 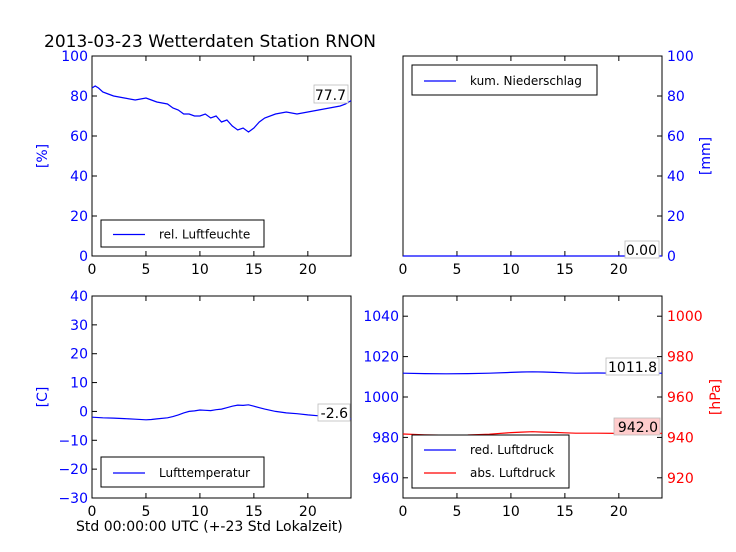 I want to click on x-tick-label-pressure: 15, so click(x=565, y=512).